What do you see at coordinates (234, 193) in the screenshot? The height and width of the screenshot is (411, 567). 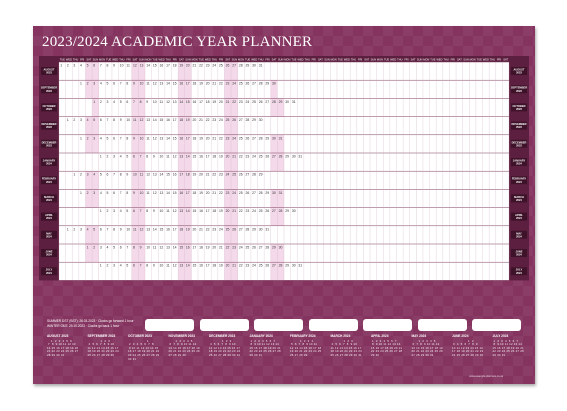 I see `day-number: 24` at bounding box center [234, 193].